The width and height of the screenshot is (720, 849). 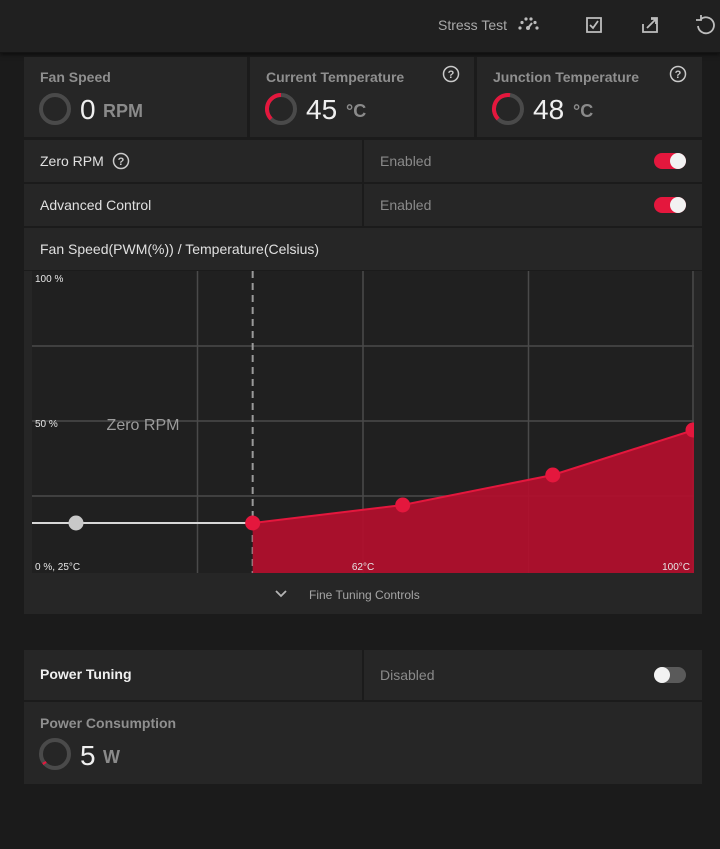 I want to click on fan-speed-unit: RPM, so click(x=123, y=111).